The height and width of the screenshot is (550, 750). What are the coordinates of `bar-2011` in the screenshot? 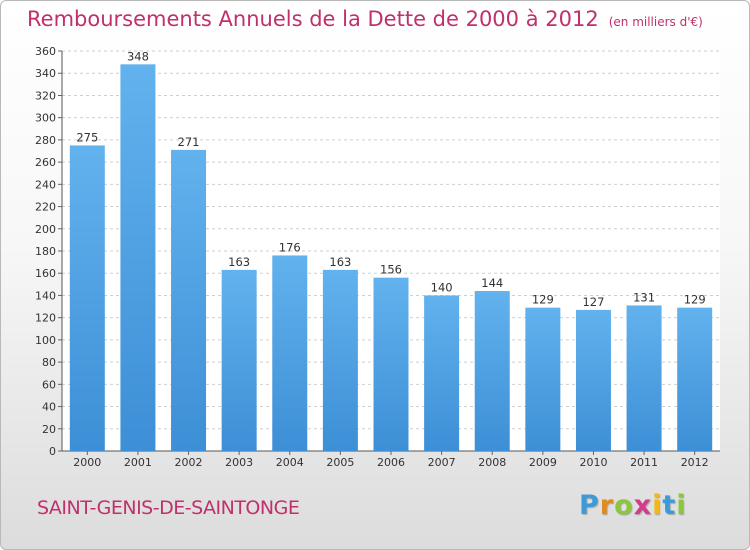 It's located at (644, 378).